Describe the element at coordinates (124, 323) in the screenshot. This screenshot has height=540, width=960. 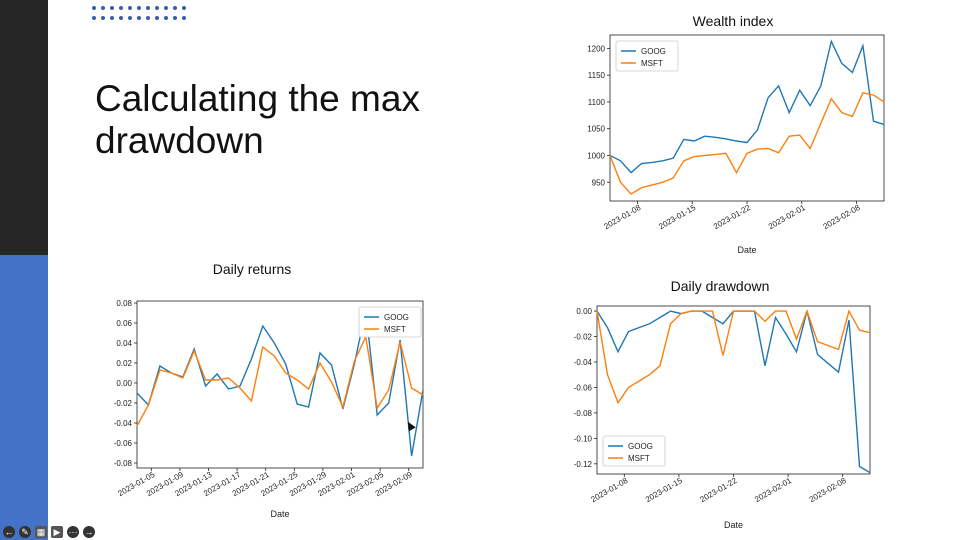
I see `y-tick-label: 0.06` at that location.